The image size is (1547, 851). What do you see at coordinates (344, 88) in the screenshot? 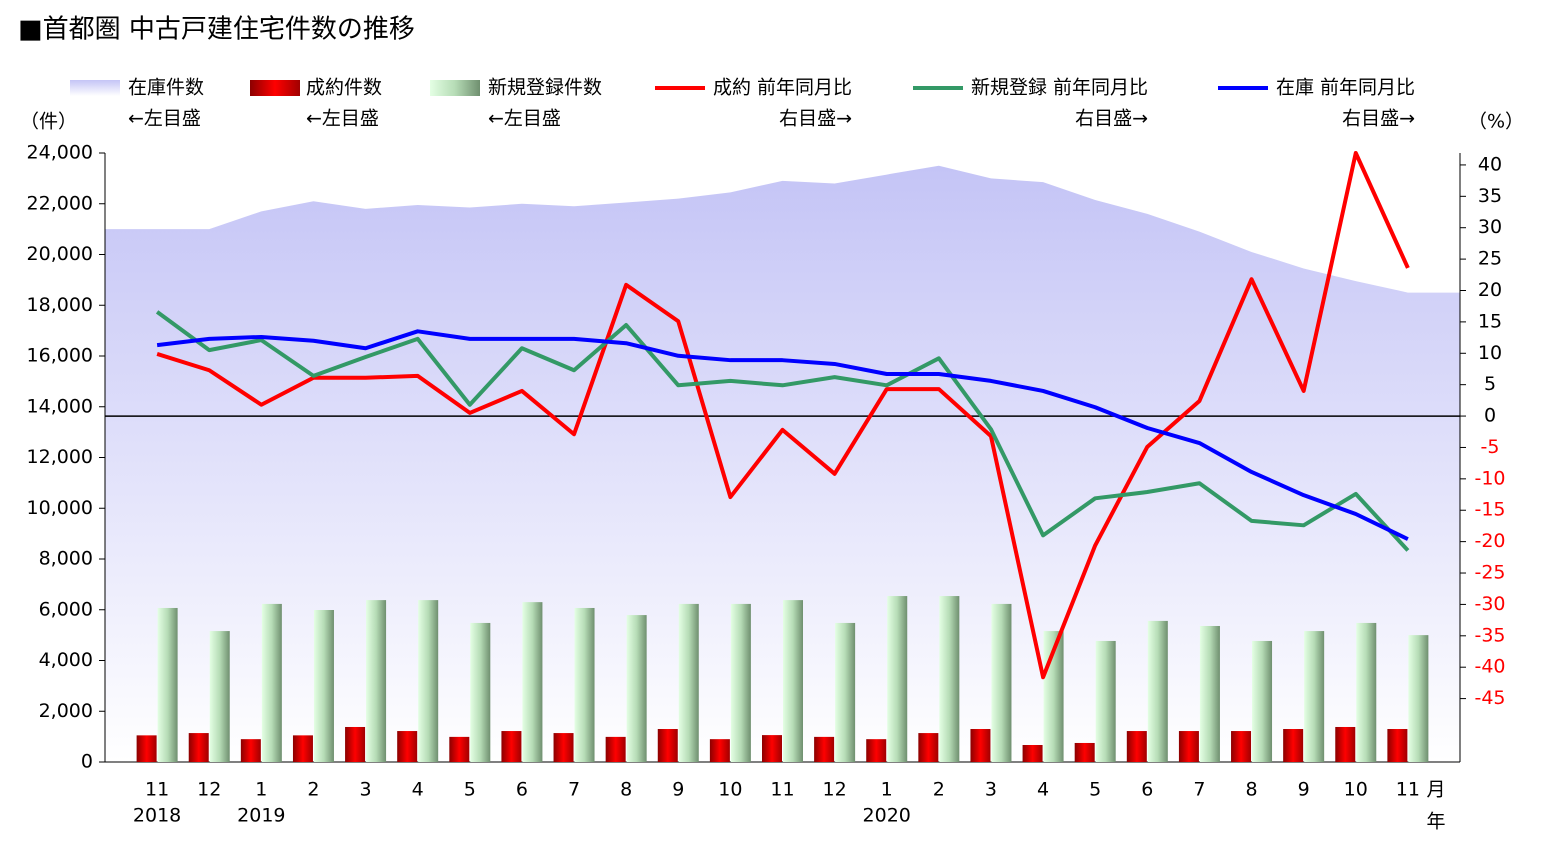
I see `legend-label: 成約件数` at bounding box center [344, 88].